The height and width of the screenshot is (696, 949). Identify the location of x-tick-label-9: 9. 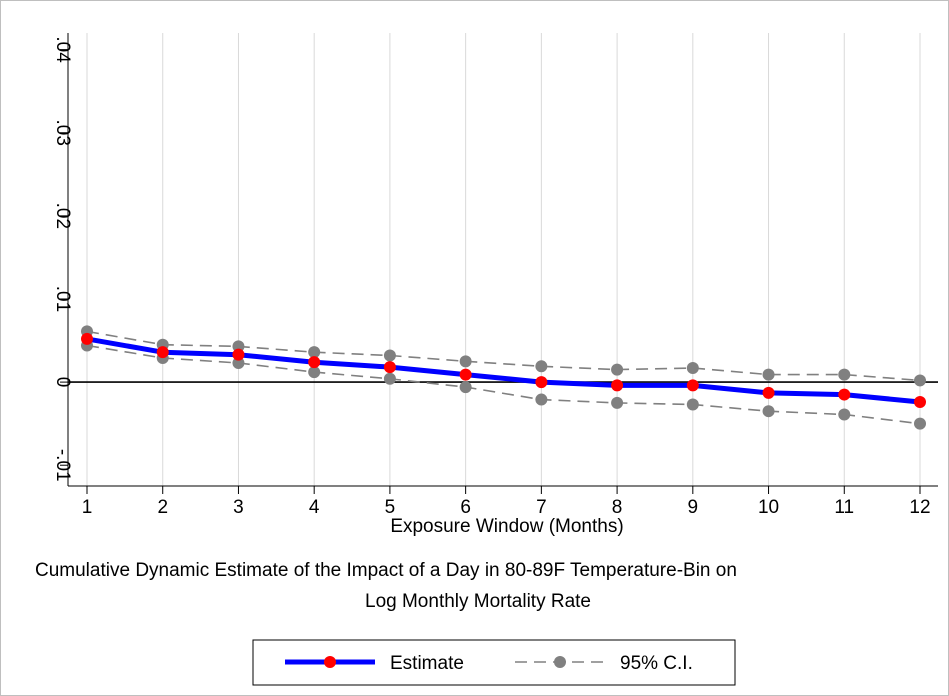
(693, 507).